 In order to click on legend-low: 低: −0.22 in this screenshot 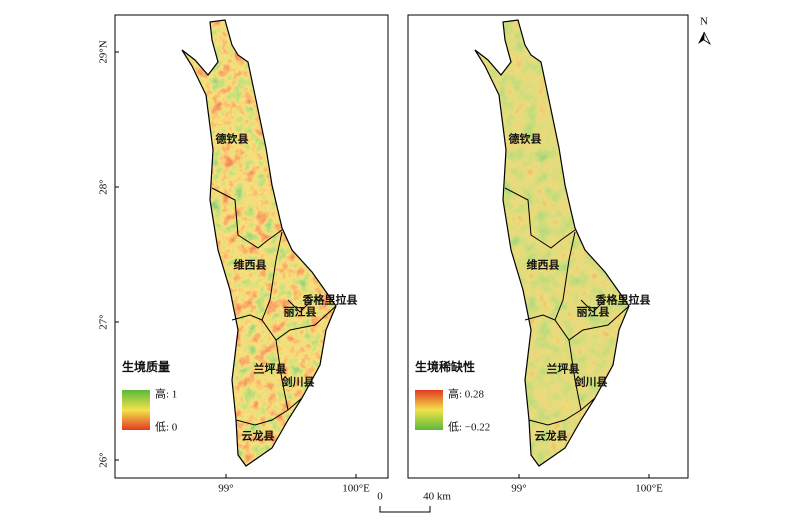, I will do `click(469, 427)`.